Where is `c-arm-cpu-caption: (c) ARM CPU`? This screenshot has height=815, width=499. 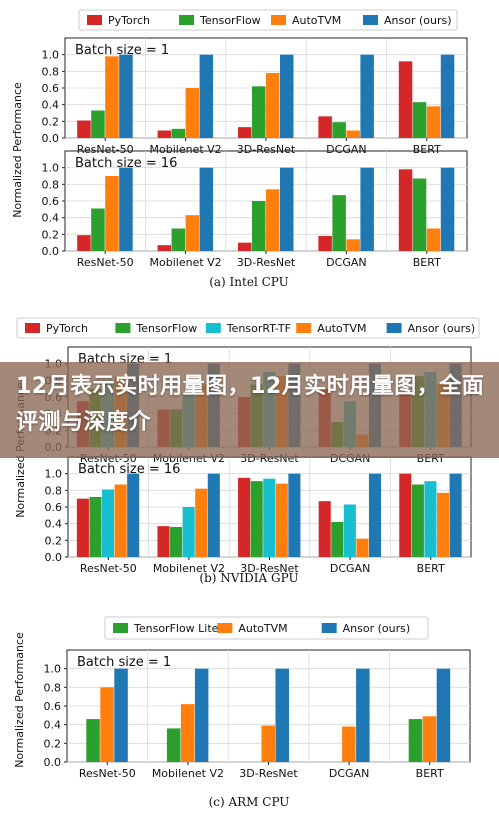 c-arm-cpu-caption: (c) ARM CPU is located at coordinates (249, 802).